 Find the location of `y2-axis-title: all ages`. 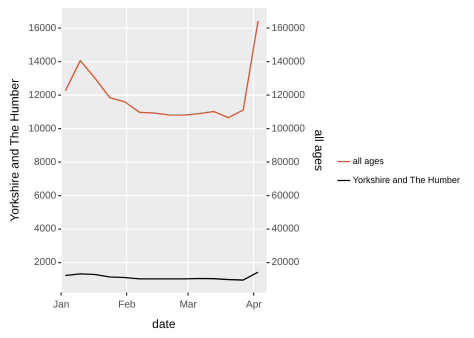

y2-axis-title: all ages is located at coordinates (319, 150).